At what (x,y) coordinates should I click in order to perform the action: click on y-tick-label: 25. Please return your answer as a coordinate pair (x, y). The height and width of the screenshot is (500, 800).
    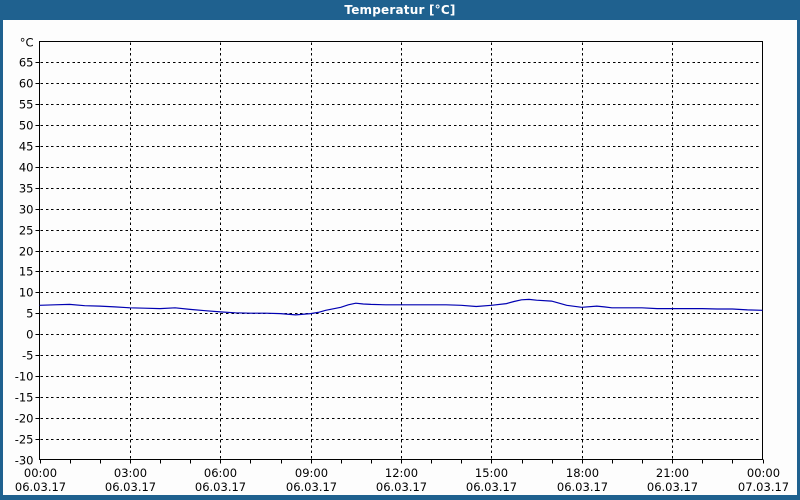
    Looking at the image, I should click on (26, 231).